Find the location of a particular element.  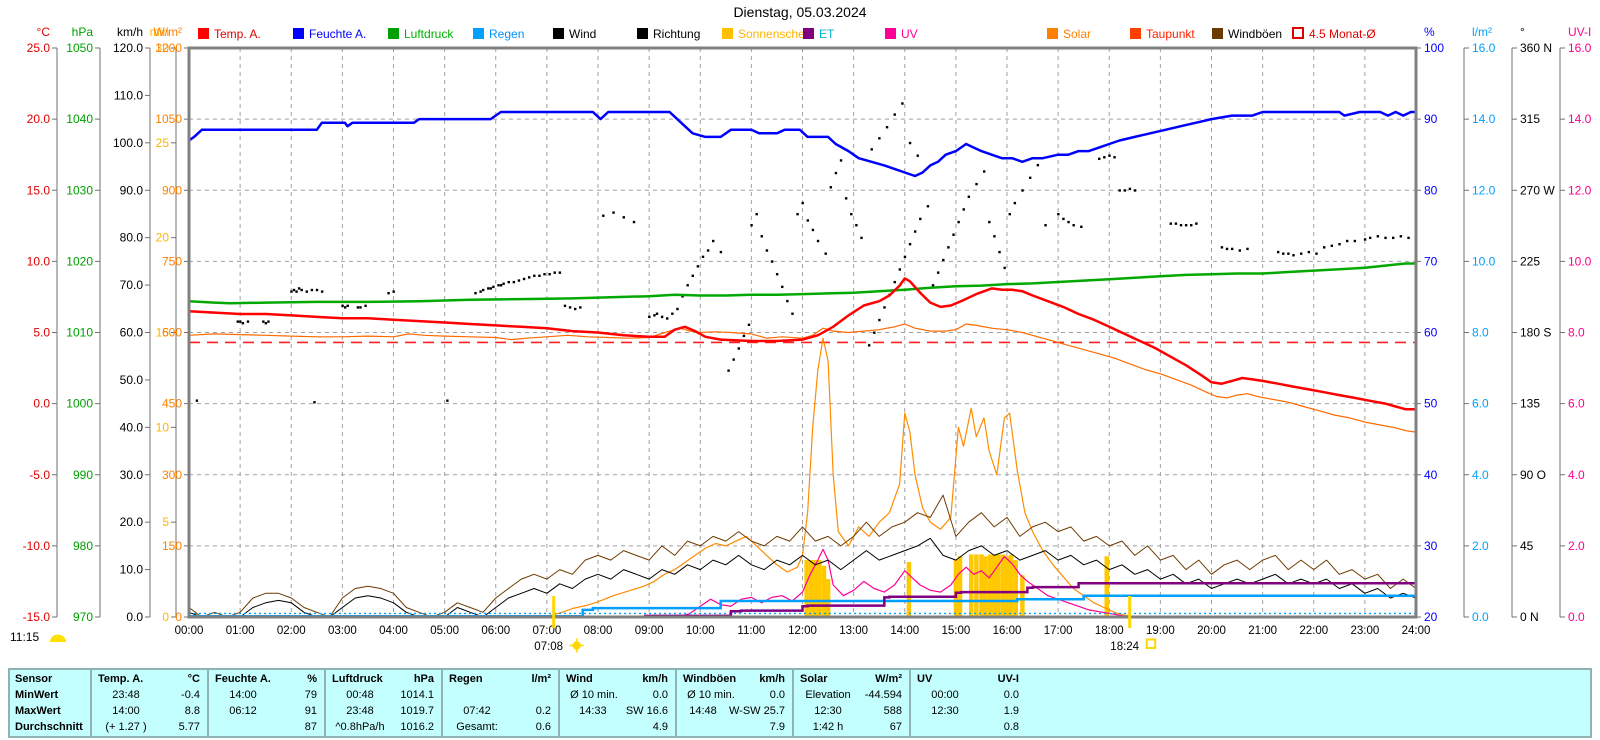

svg-text: 2.0 is located at coordinates (1576, 546).